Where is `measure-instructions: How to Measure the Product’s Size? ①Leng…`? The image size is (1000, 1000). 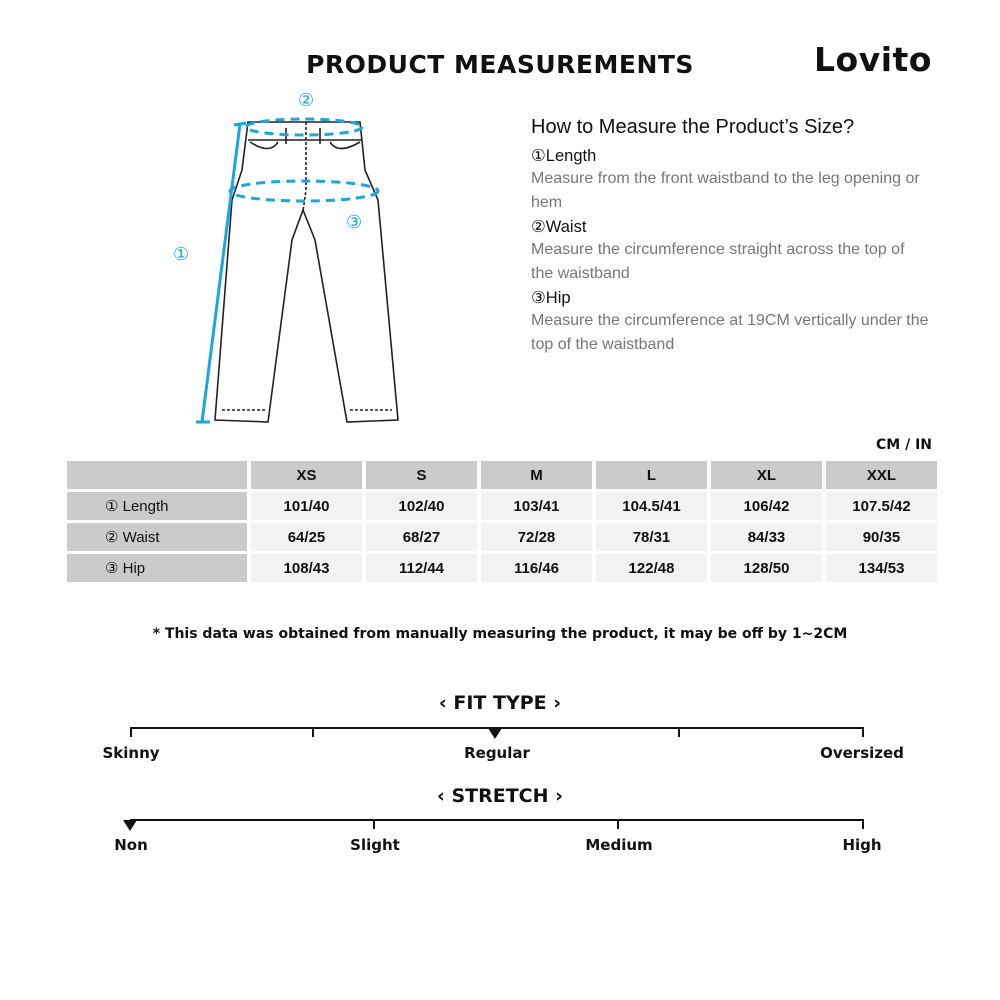 measure-instructions: How to Measure the Product’s Size? ①Leng… is located at coordinates (731, 237).